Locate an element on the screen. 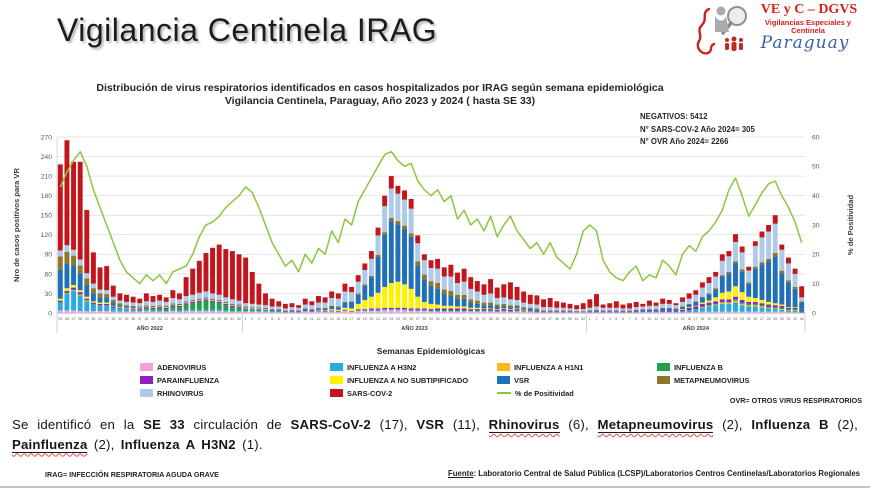 The width and height of the screenshot is (870, 491). left-axis-tick: 180 is located at coordinates (47, 196).